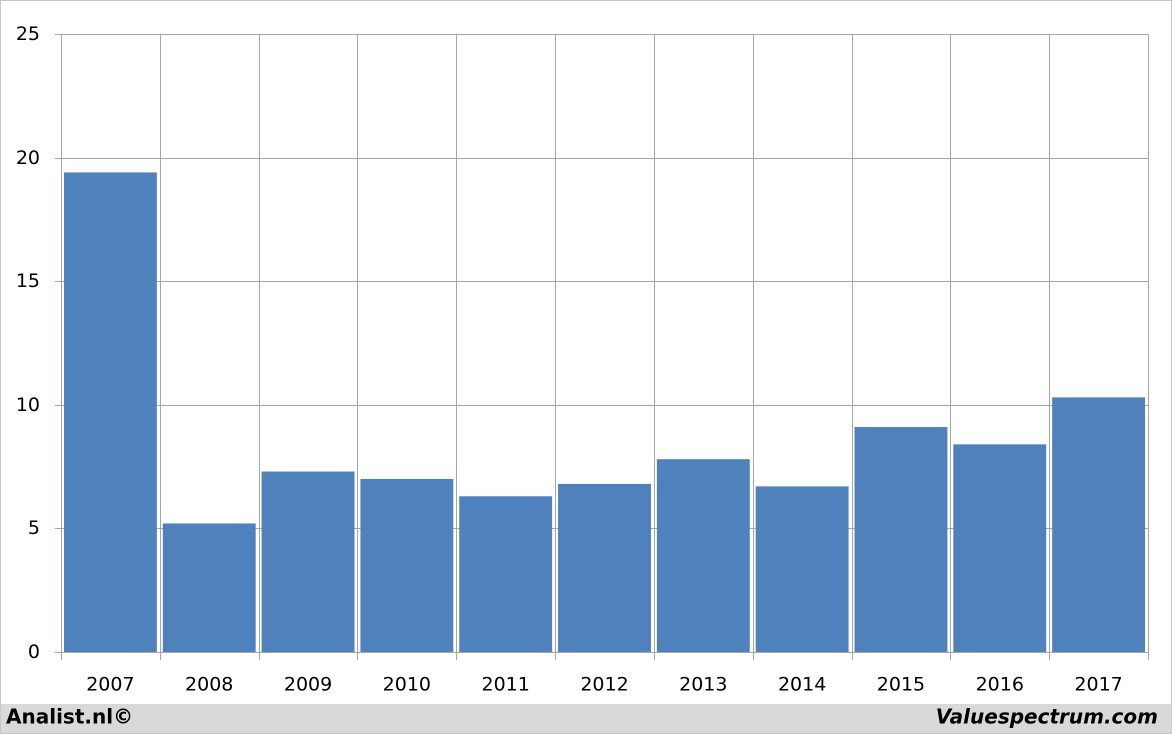 The width and height of the screenshot is (1172, 734). What do you see at coordinates (28, 405) in the screenshot?
I see `y-tick-label: 10` at bounding box center [28, 405].